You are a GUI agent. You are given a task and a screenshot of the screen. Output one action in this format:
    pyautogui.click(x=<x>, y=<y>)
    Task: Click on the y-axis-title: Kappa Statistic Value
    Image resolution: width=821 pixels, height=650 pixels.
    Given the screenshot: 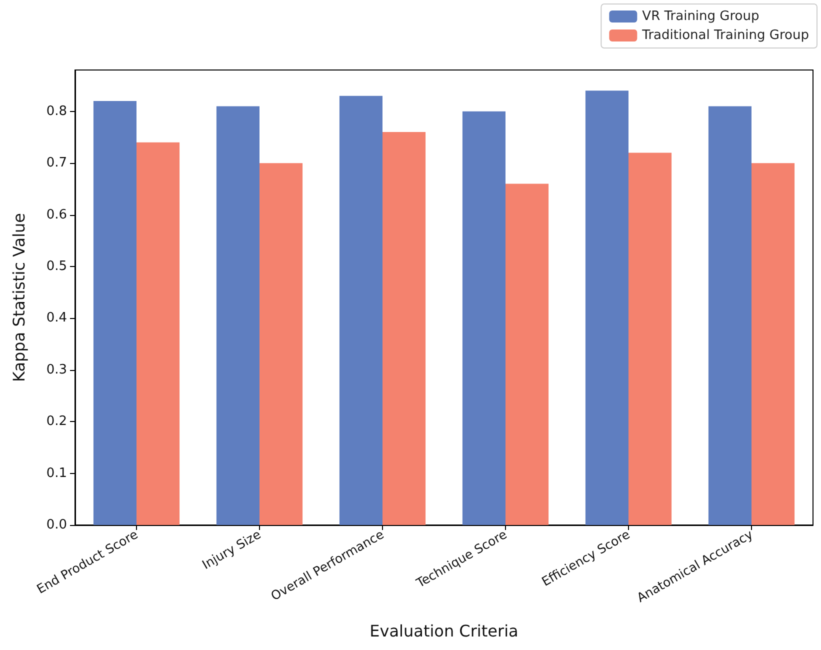 What is the action you would take?
    pyautogui.click(x=19, y=297)
    